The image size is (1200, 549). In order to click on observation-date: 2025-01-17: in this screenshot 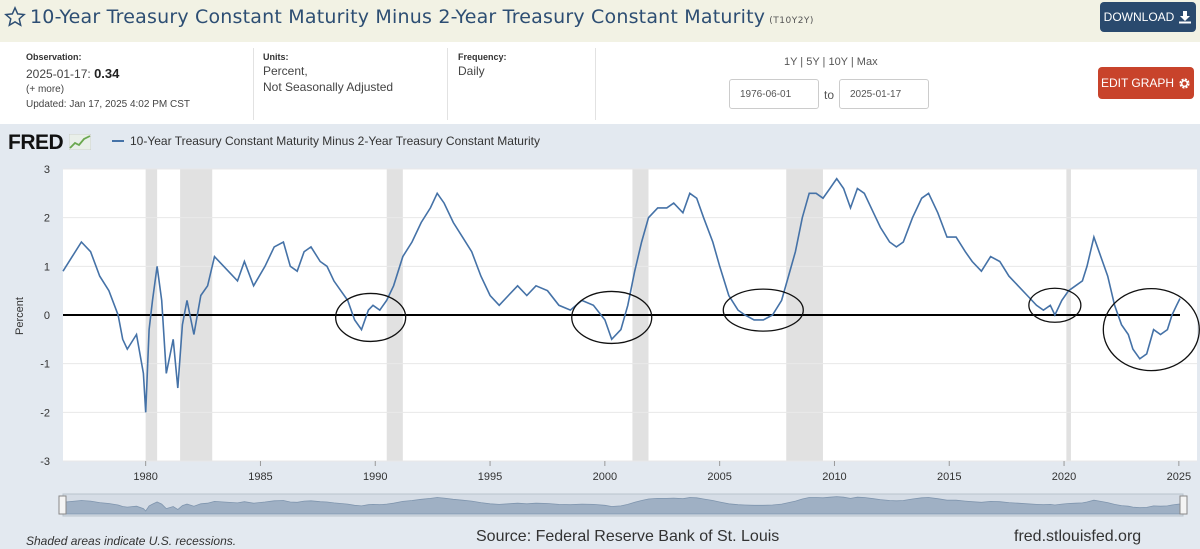, I will do `click(58, 74)`.